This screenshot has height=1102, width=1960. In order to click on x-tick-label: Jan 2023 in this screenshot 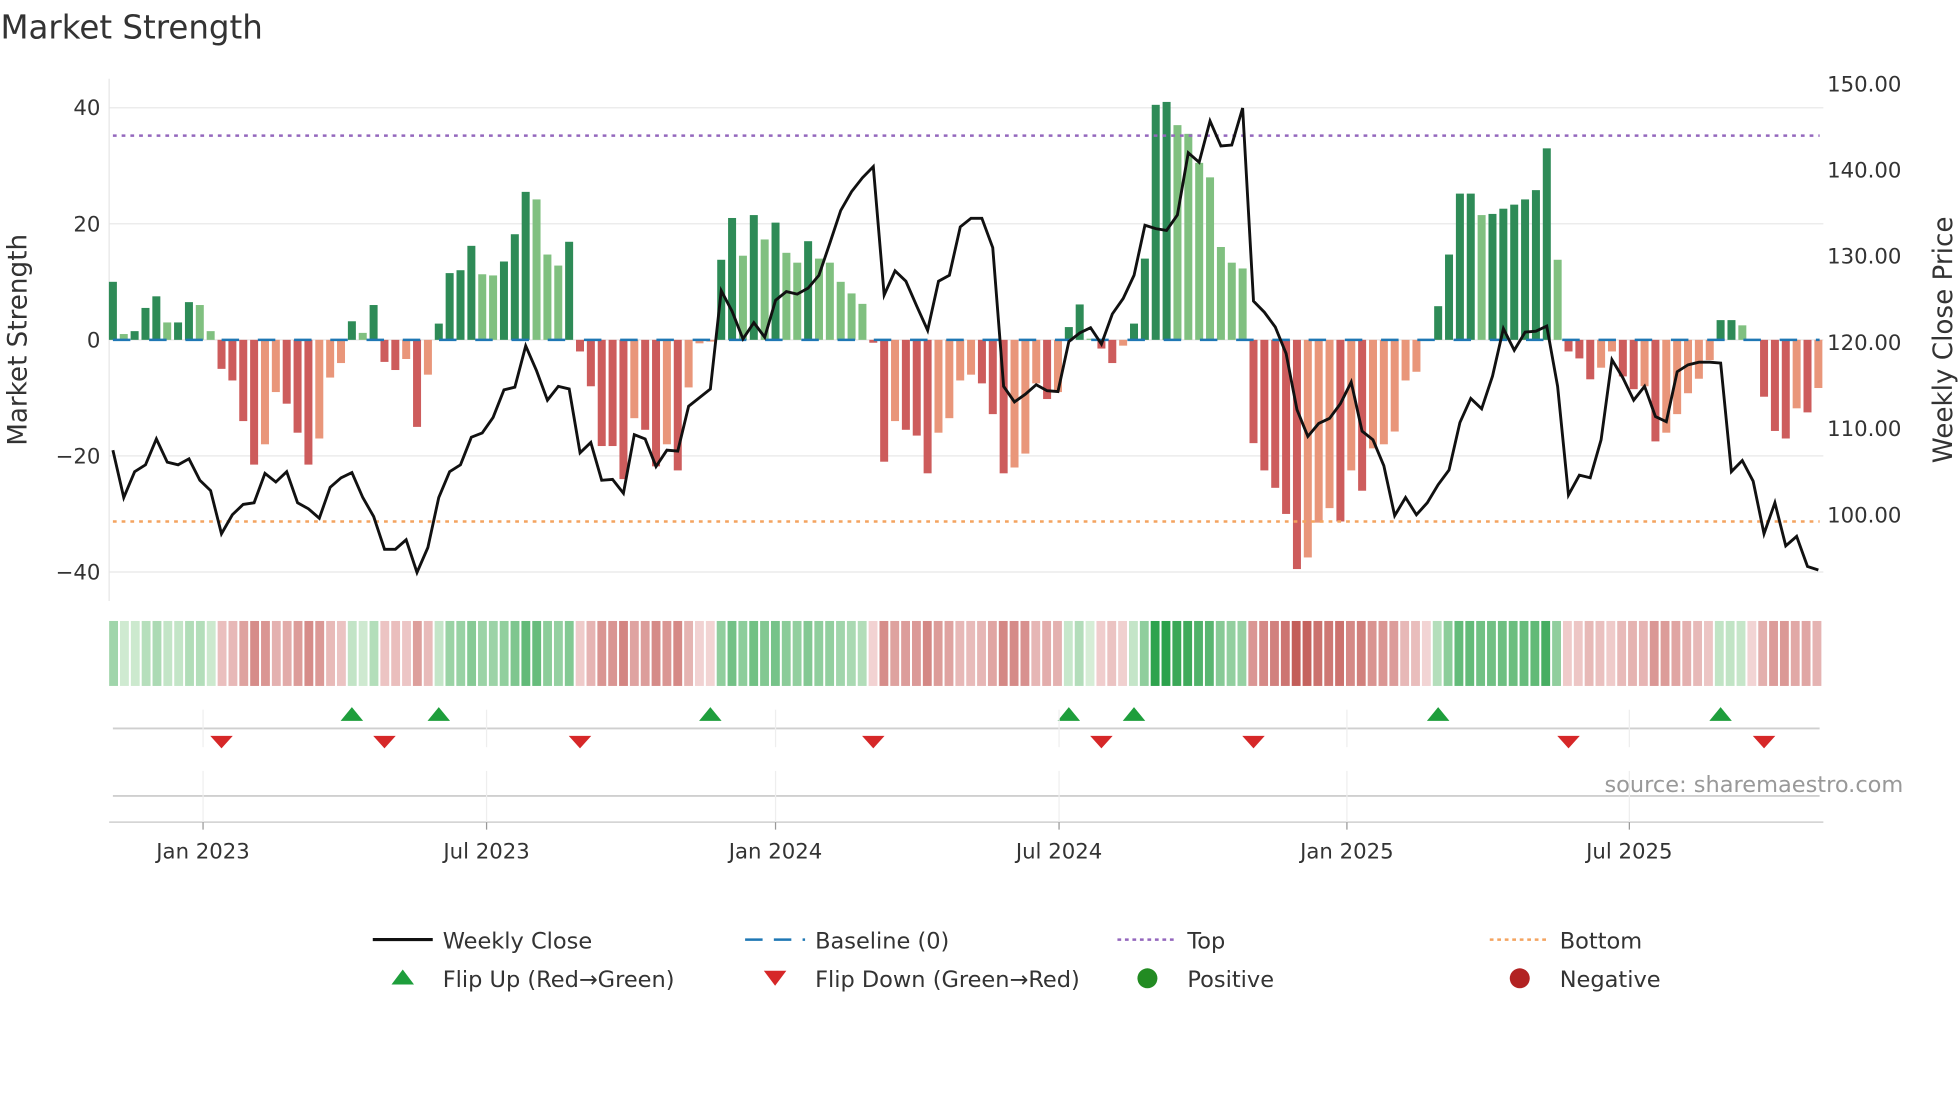, I will do `click(202, 851)`.